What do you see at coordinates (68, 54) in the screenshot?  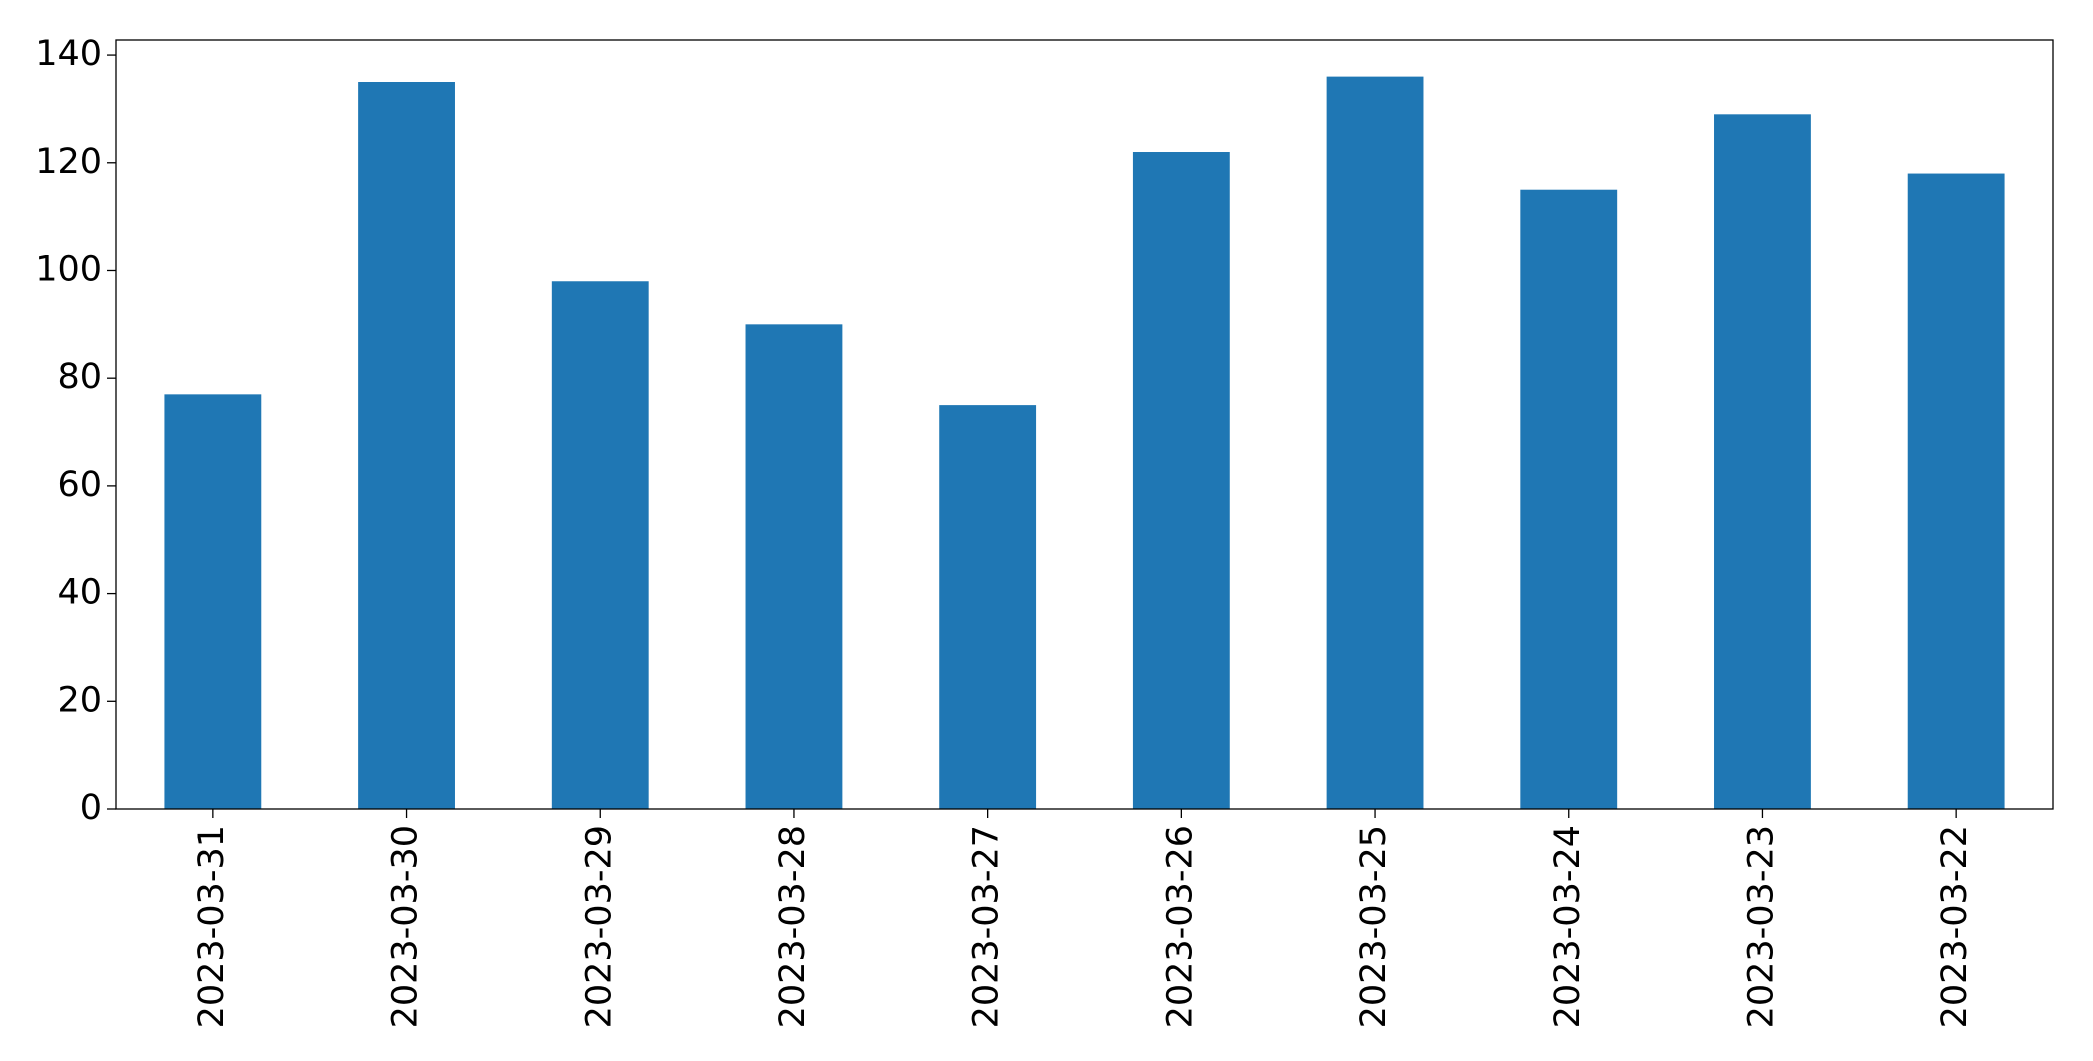 I see `y-tick-label: 140` at bounding box center [68, 54].